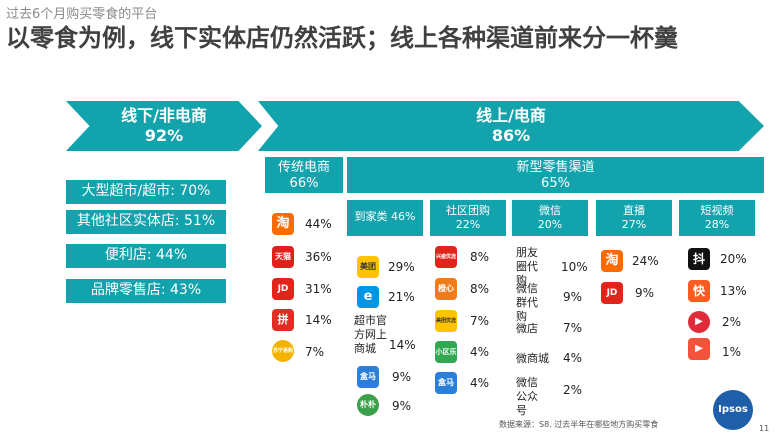 The width and height of the screenshot is (776, 434). Describe the element at coordinates (368, 297) in the screenshot. I see `eleme-icon: e` at that location.